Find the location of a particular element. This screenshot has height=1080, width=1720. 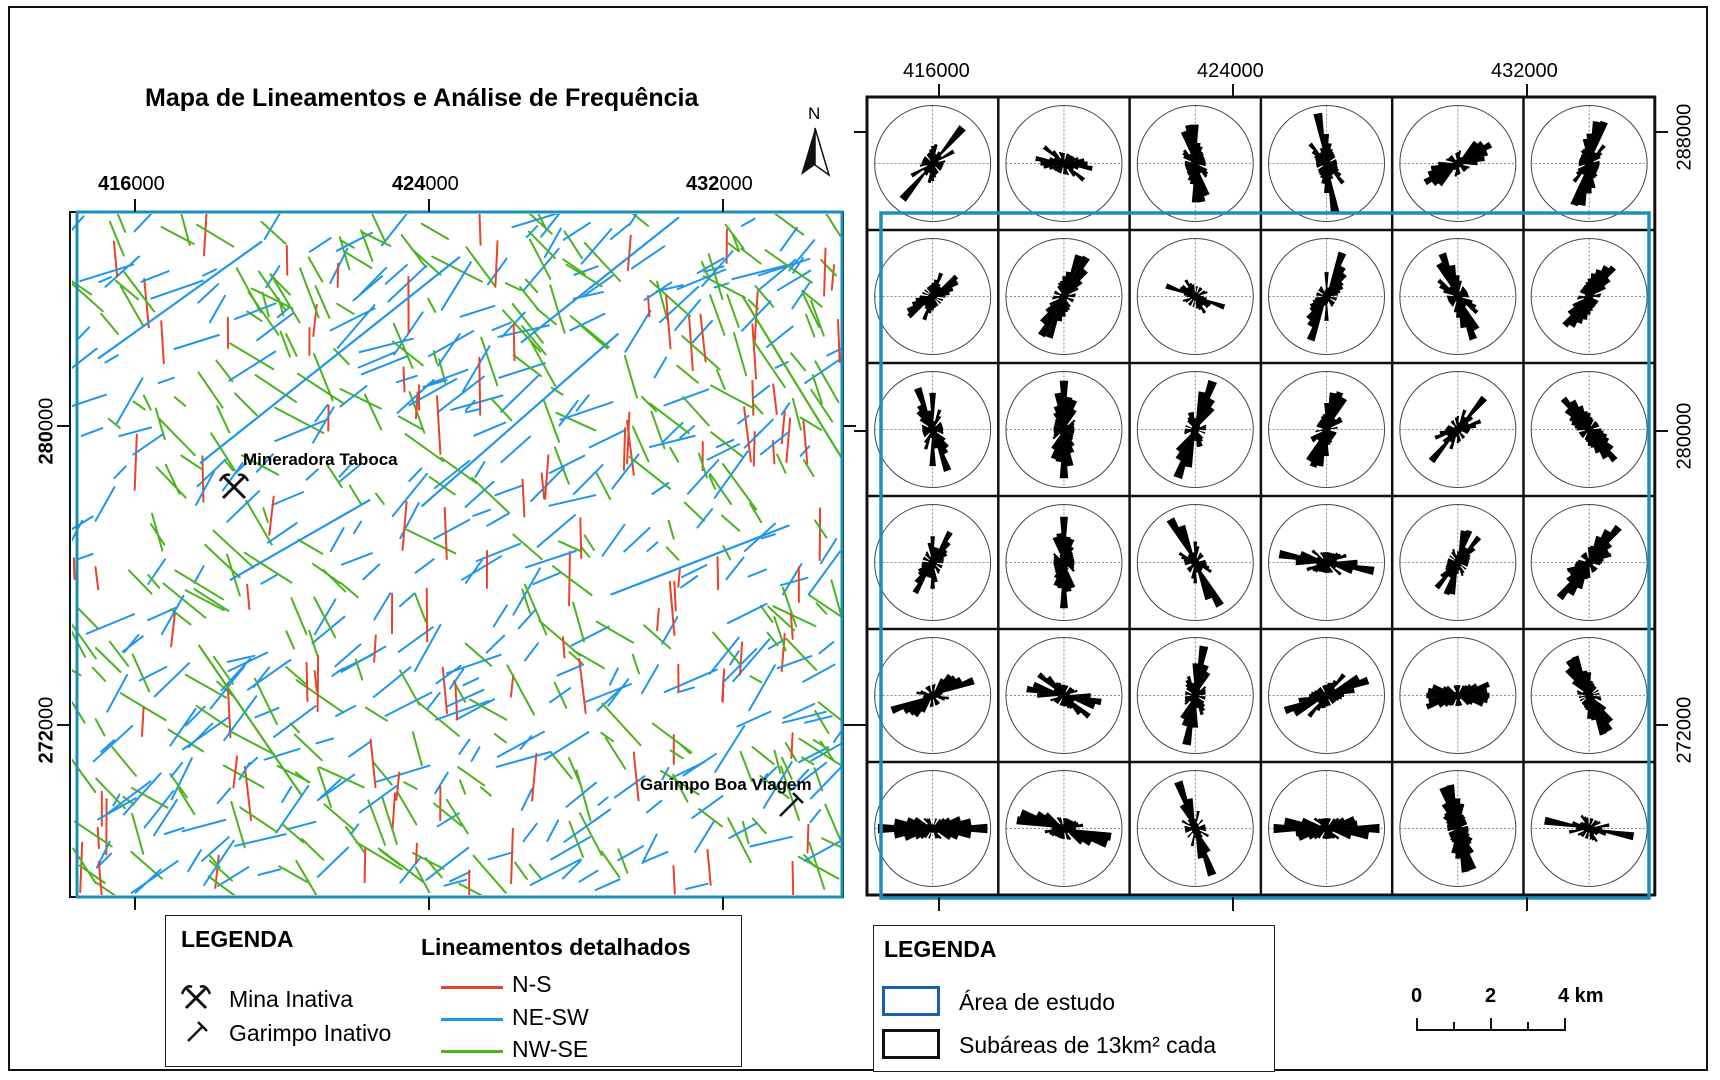

place-mine: Mineradora Taboca is located at coordinates (320, 459).